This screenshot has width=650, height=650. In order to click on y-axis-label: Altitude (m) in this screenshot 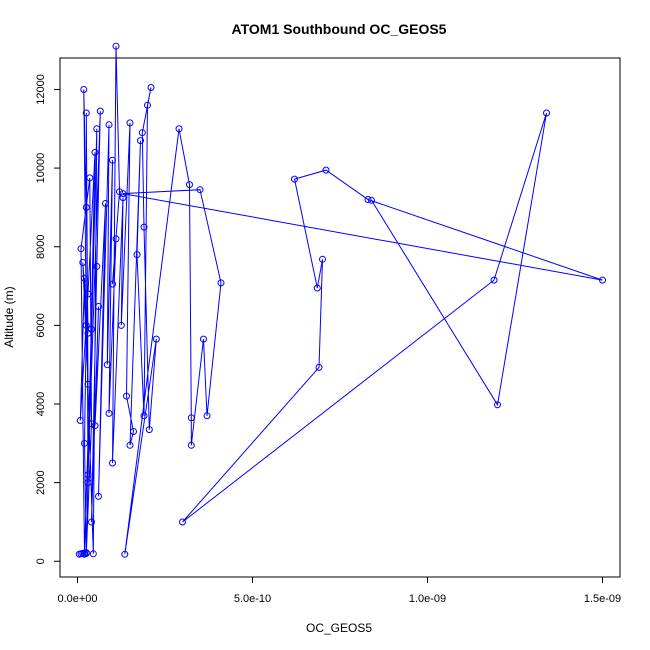, I will do `click(9, 316)`.